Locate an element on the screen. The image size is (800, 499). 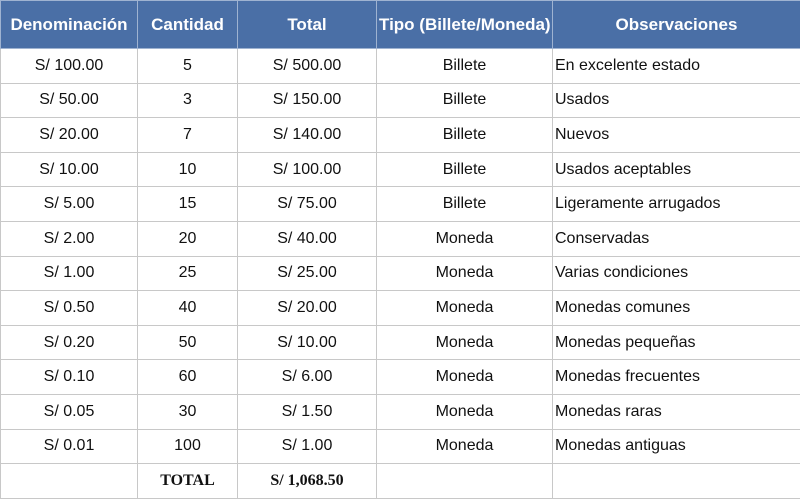
header-cell: Denominación is located at coordinates (69, 24).